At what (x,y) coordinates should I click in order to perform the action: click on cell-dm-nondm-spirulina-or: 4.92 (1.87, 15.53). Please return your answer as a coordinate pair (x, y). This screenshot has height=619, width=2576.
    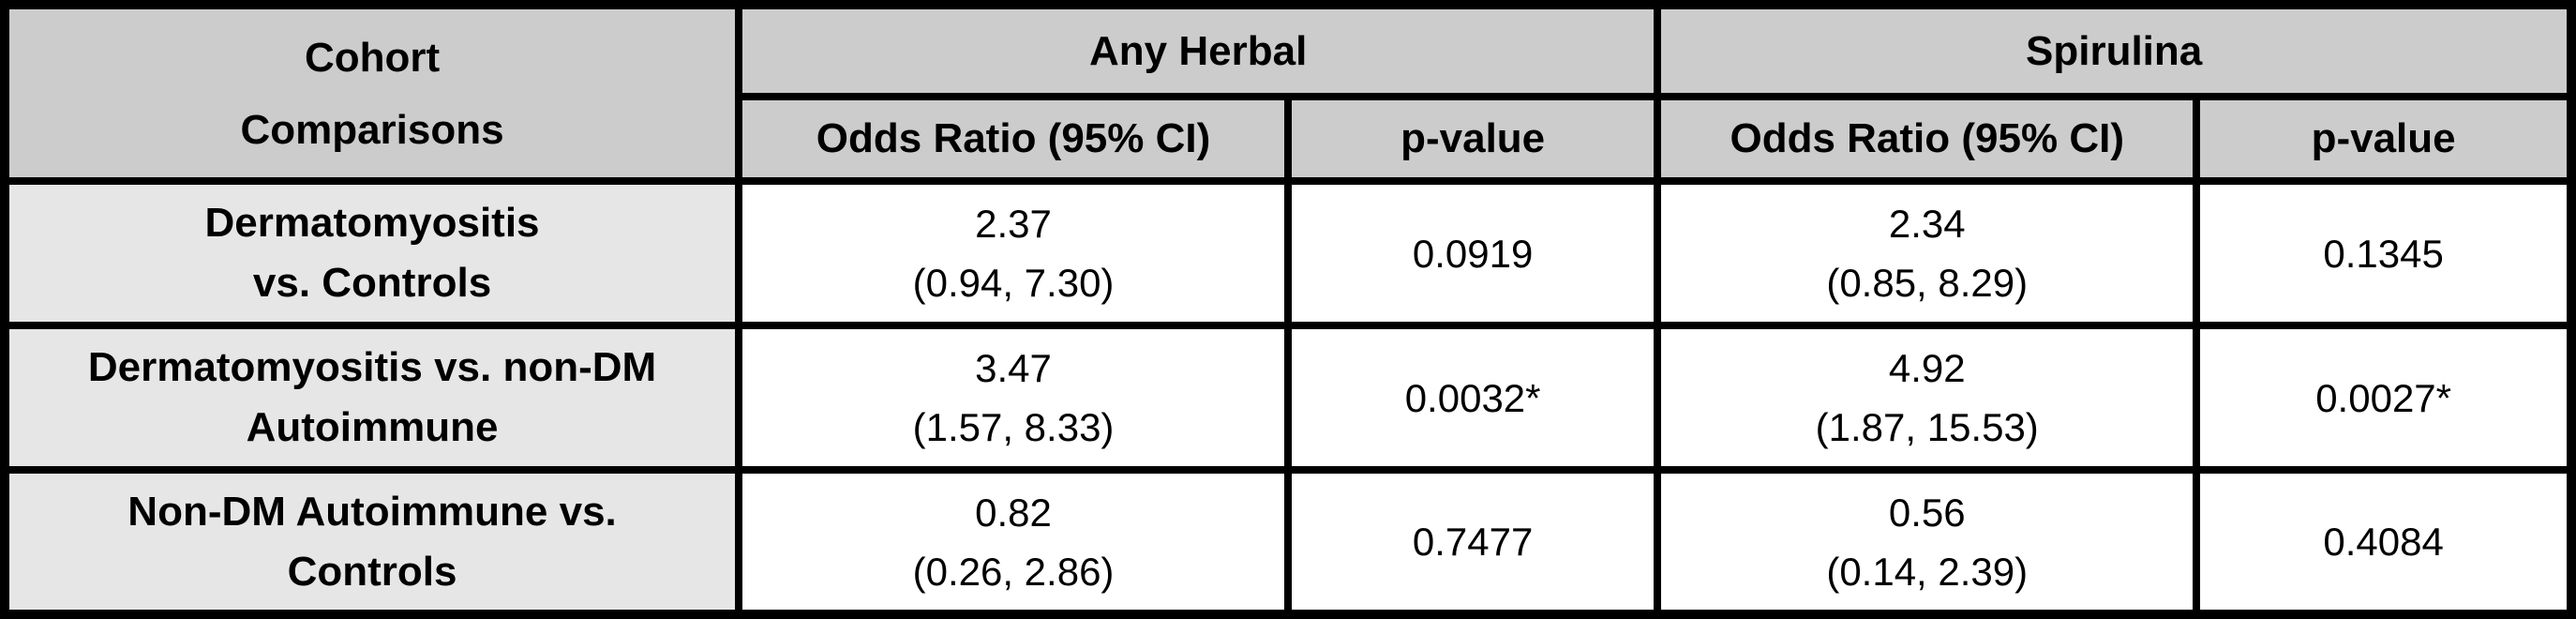
    Looking at the image, I should click on (1927, 398).